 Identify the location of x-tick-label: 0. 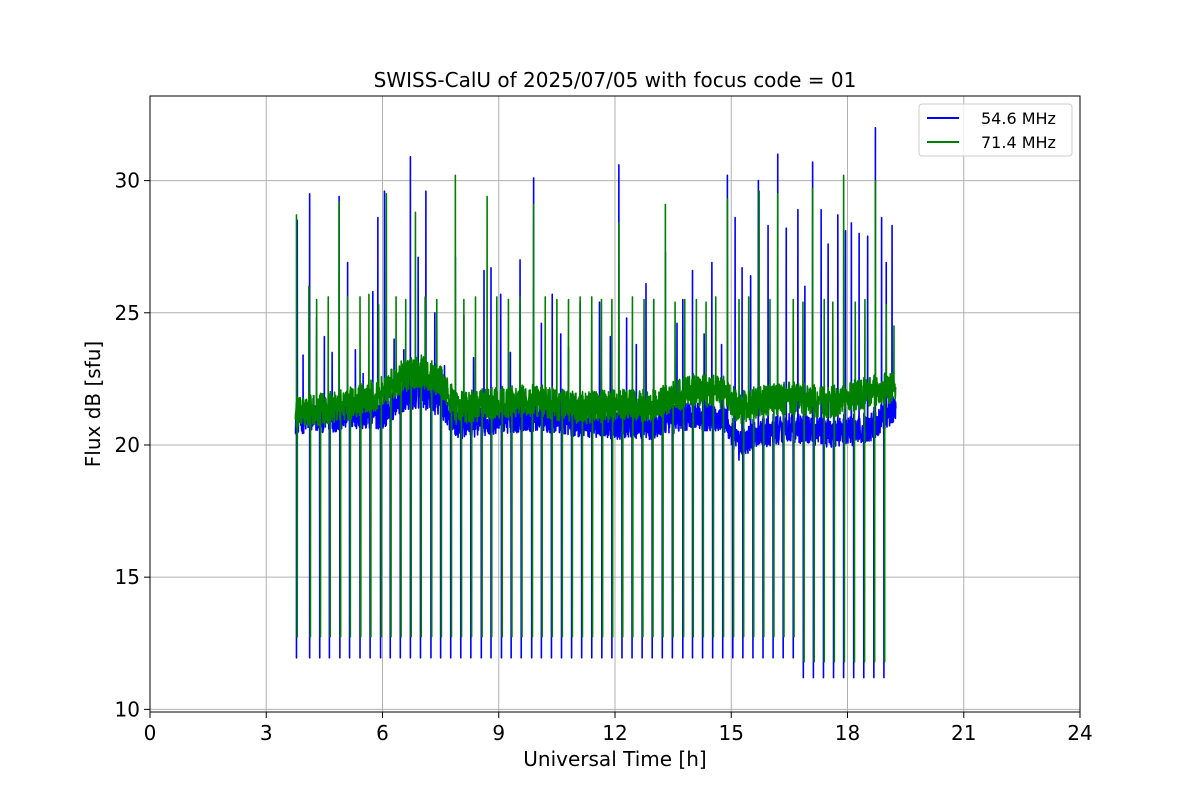
(150, 733).